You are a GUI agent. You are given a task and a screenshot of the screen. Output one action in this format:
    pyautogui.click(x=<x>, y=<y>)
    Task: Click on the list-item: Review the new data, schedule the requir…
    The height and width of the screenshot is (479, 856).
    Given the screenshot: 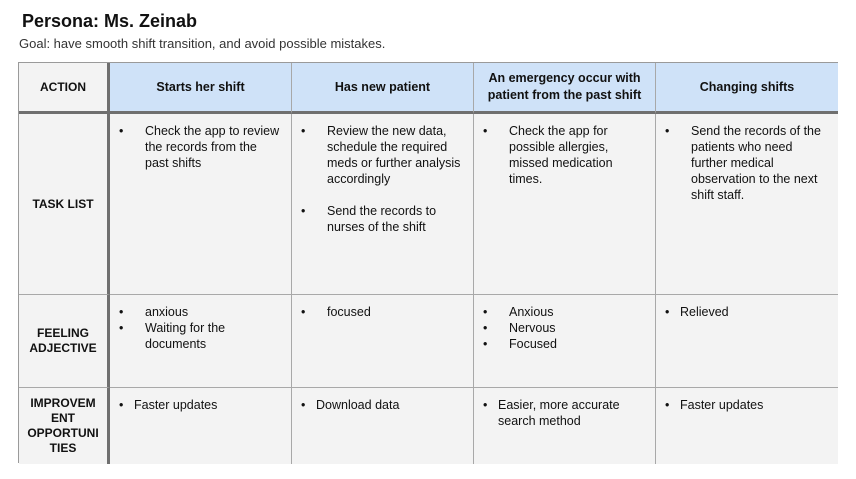 What is the action you would take?
    pyautogui.click(x=382, y=155)
    